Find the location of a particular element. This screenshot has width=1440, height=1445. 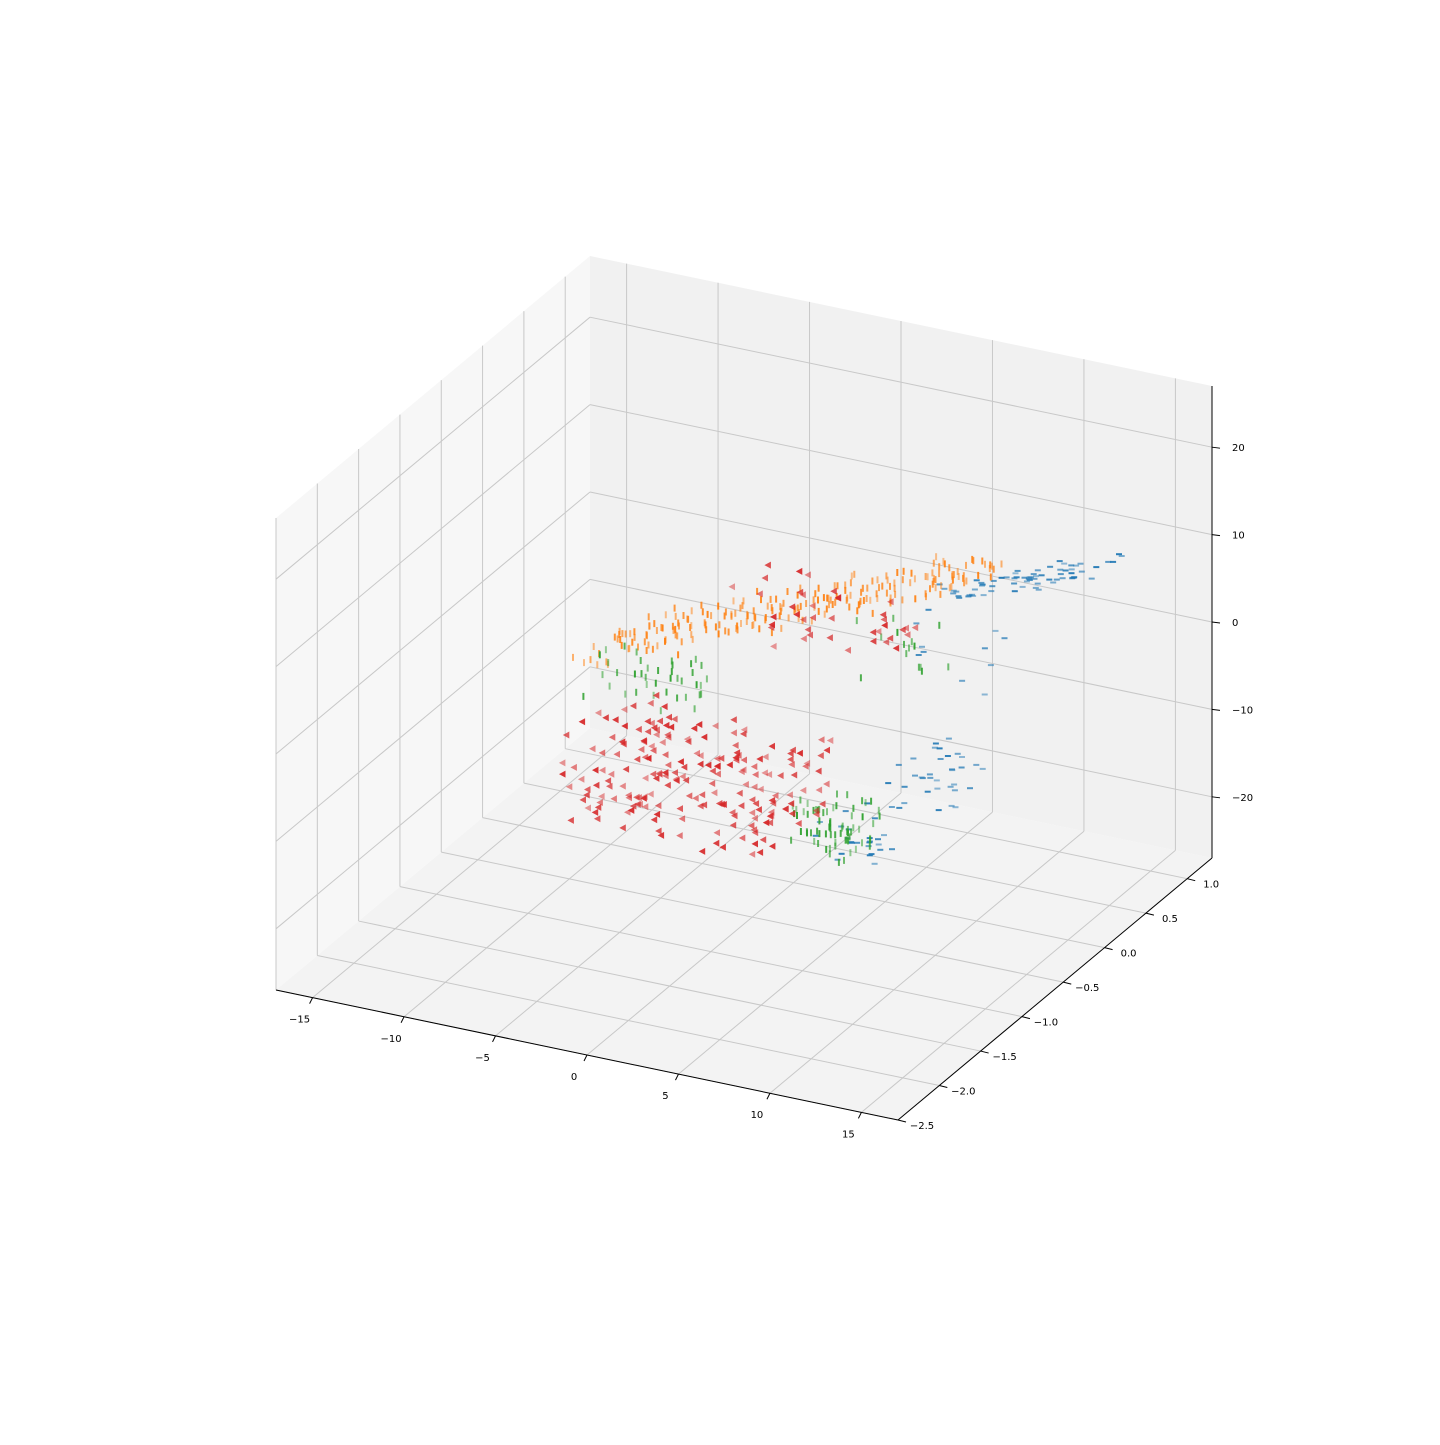

y-tick-label: −1.5 is located at coordinates (1004, 1057).